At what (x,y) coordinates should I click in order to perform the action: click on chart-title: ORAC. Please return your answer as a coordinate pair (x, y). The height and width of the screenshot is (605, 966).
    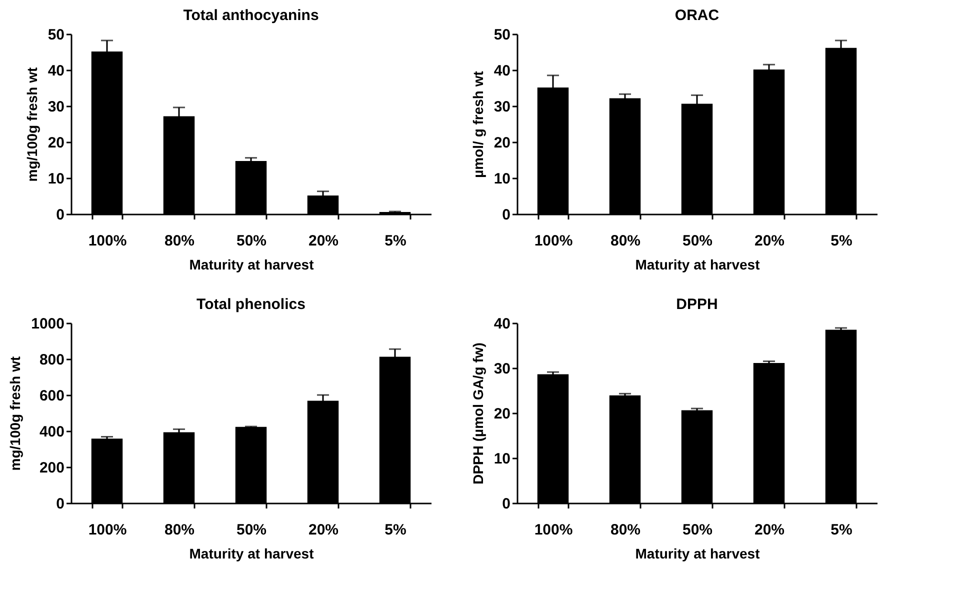
    Looking at the image, I should click on (697, 15).